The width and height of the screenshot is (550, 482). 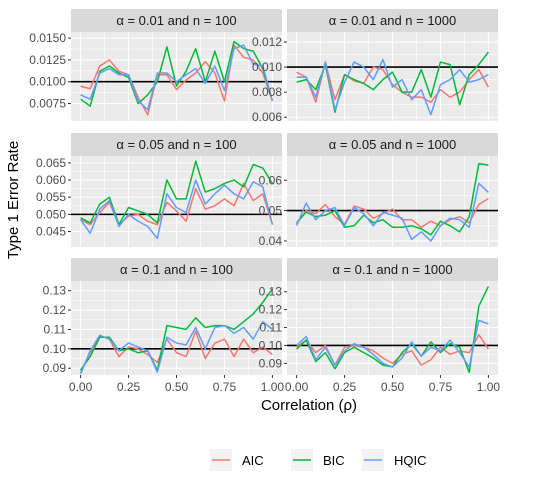 What do you see at coordinates (410, 460) in the screenshot?
I see `legend-label-hqic: HQIC` at bounding box center [410, 460].